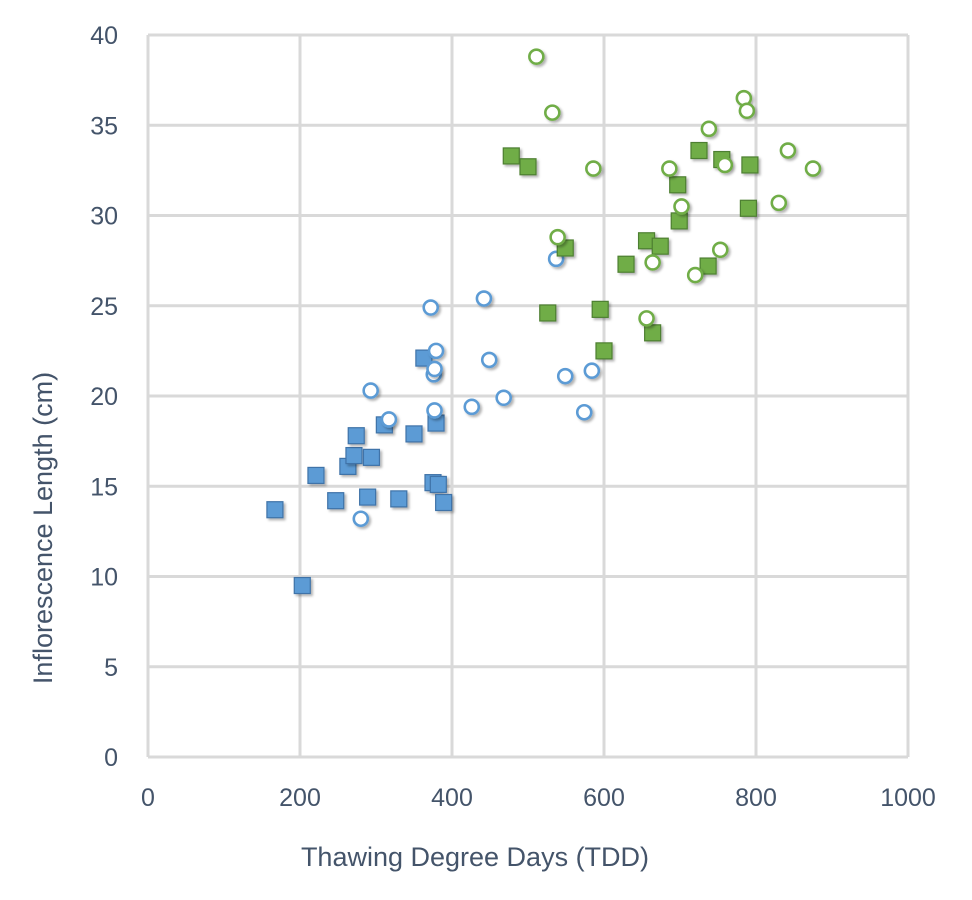 The width and height of the screenshot is (972, 900). Describe the element at coordinates (104, 36) in the screenshot. I see `y-tick-label: 40` at that location.